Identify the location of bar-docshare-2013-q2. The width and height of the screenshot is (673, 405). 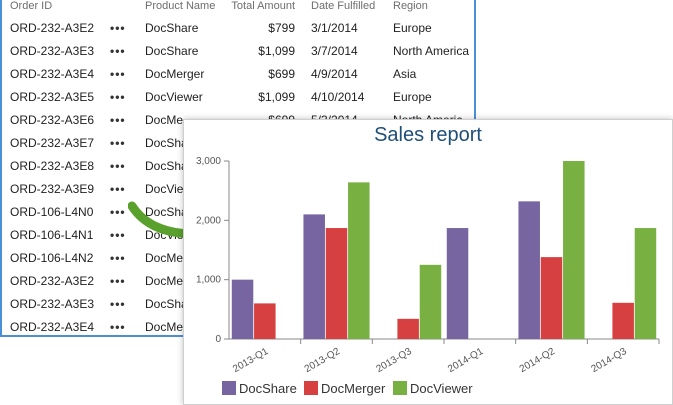
(314, 276).